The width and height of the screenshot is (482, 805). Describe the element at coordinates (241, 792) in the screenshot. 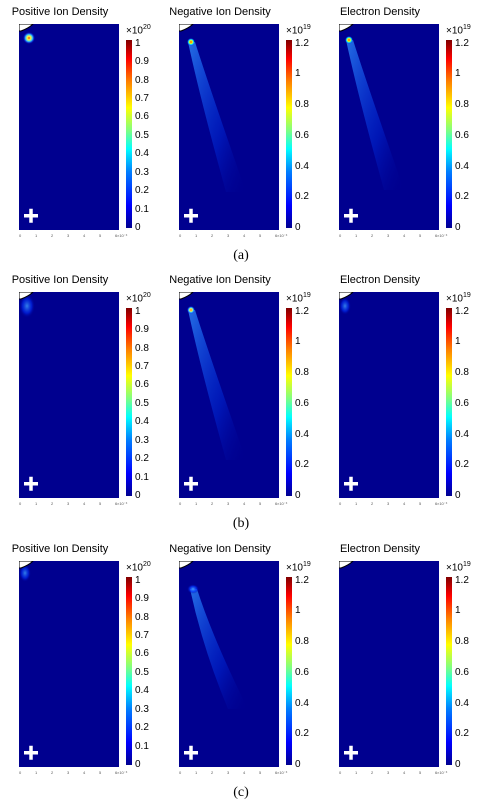

I see `row-caption: (c)` at that location.